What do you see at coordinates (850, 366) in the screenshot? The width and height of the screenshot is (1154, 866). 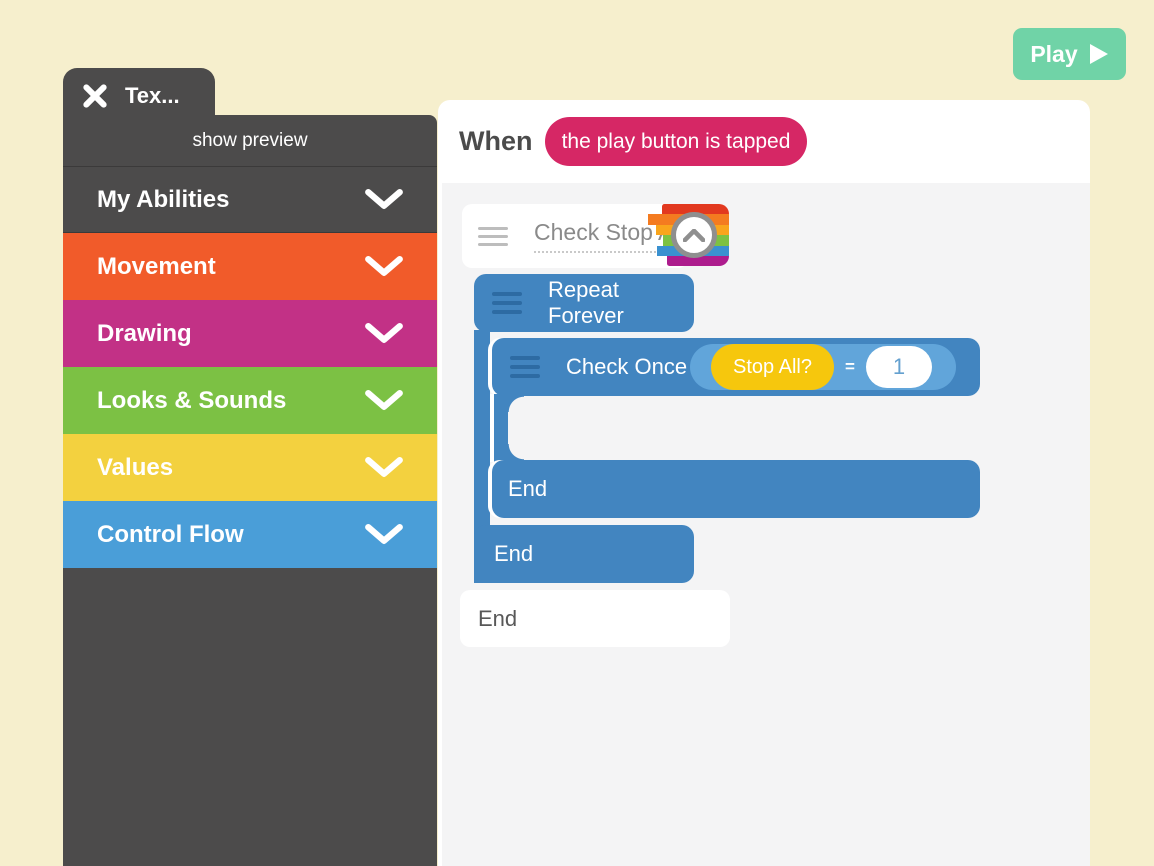 I see `equals-operator: =` at bounding box center [850, 366].